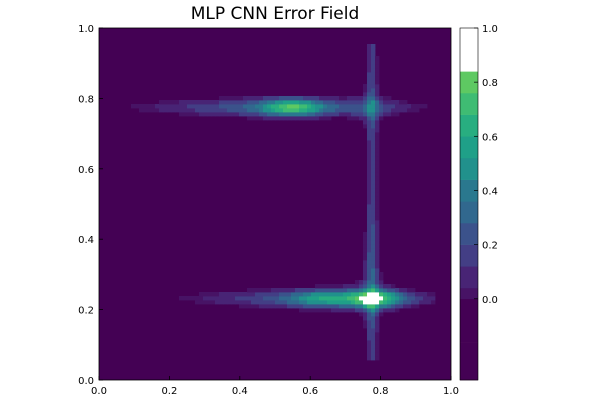 This screenshot has width=600, height=404. Describe the element at coordinates (90, 205) in the screenshot. I see `y-axis: 0.0 0.2 0.4 0.6 0.8 1.0` at that location.